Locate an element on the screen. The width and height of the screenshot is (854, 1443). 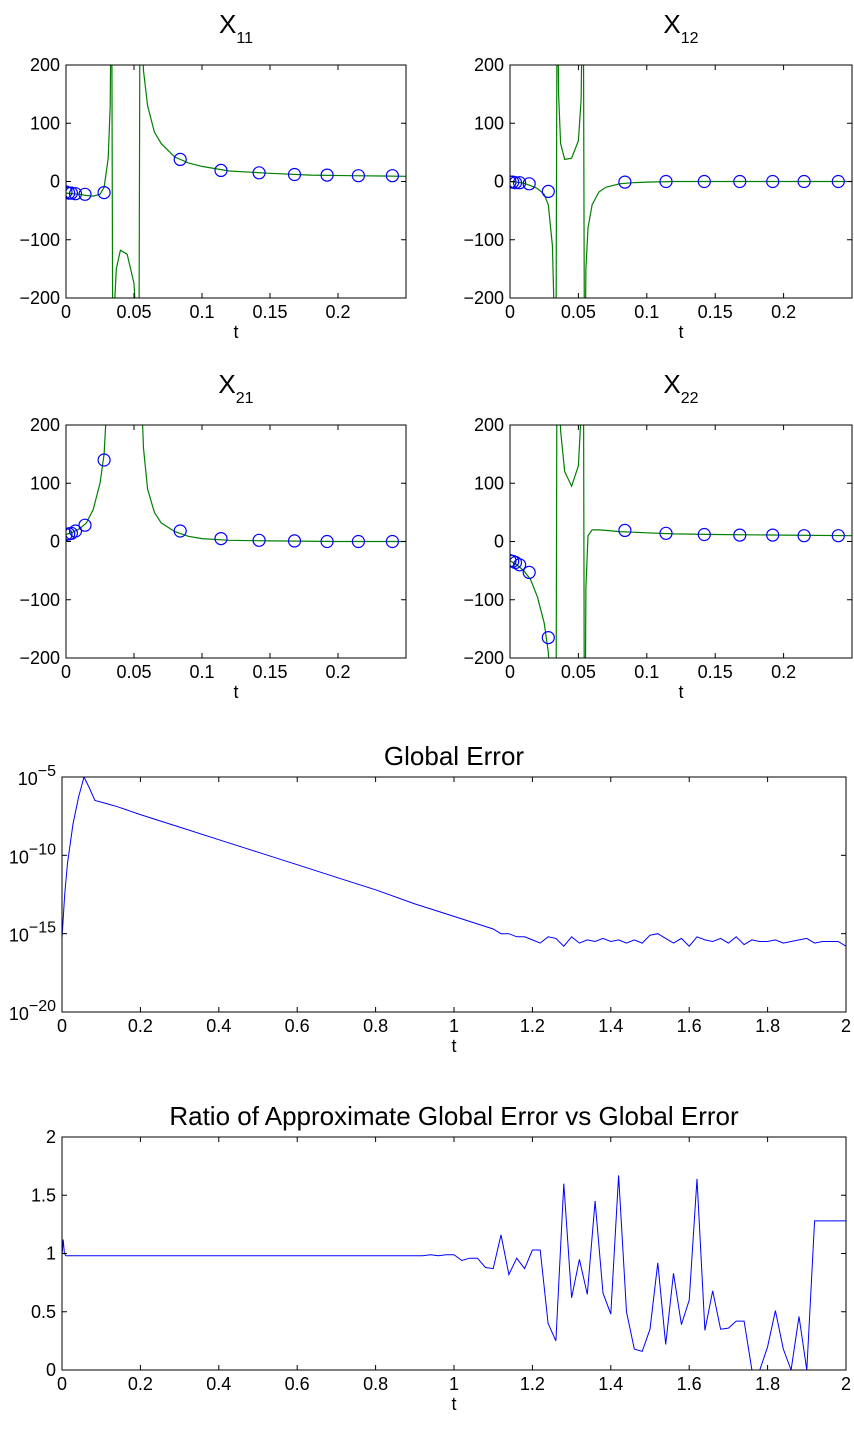
chart-title-subscript: 21 is located at coordinates (245, 398).